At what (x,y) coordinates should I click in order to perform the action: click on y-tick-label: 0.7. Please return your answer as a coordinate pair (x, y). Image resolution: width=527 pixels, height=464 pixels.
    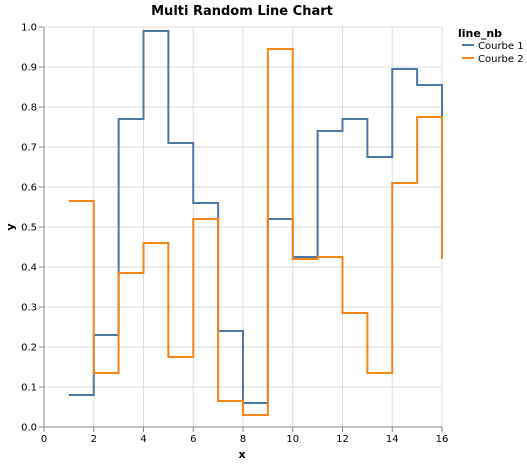
    Looking at the image, I should click on (29, 148).